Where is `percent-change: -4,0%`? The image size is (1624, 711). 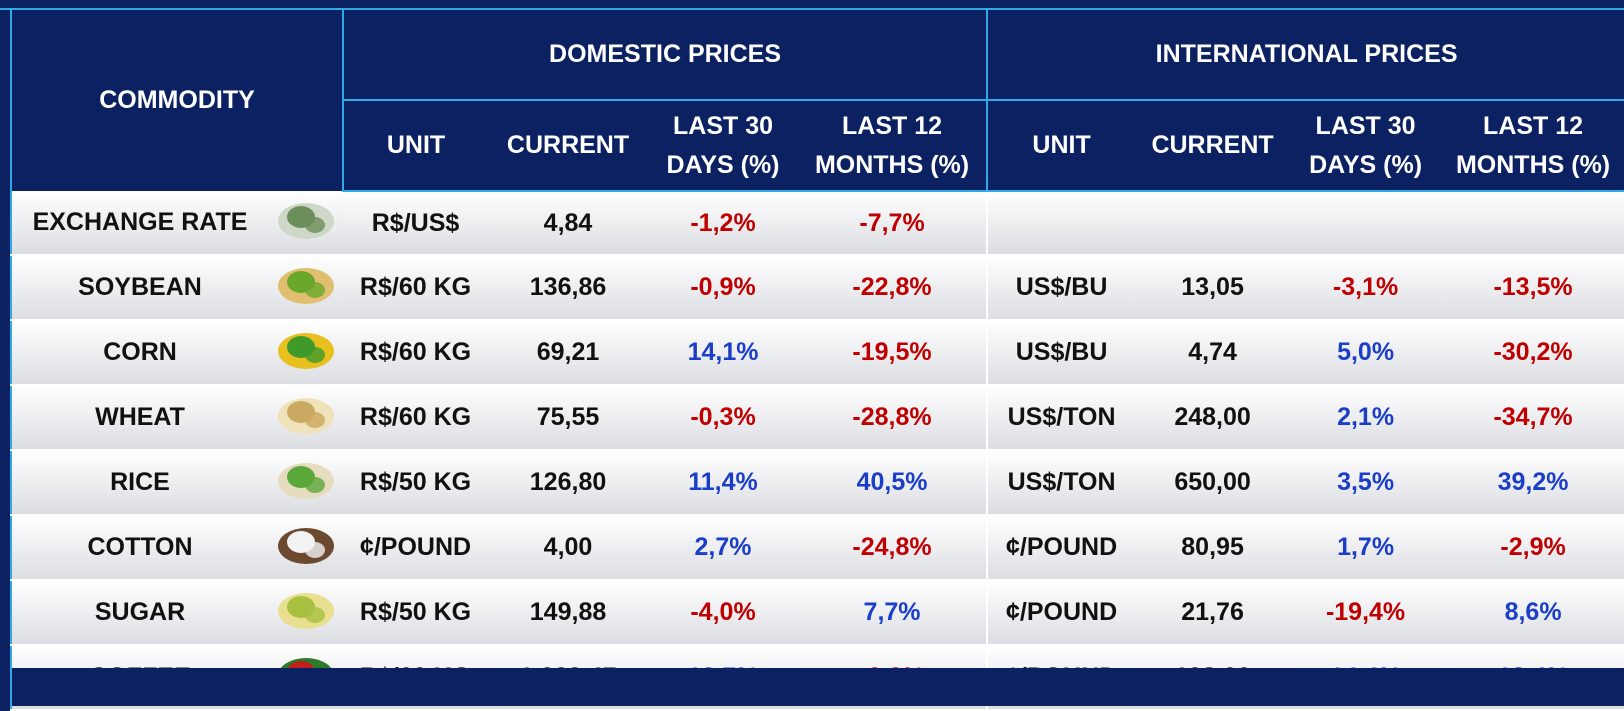 percent-change: -4,0% is located at coordinates (723, 613).